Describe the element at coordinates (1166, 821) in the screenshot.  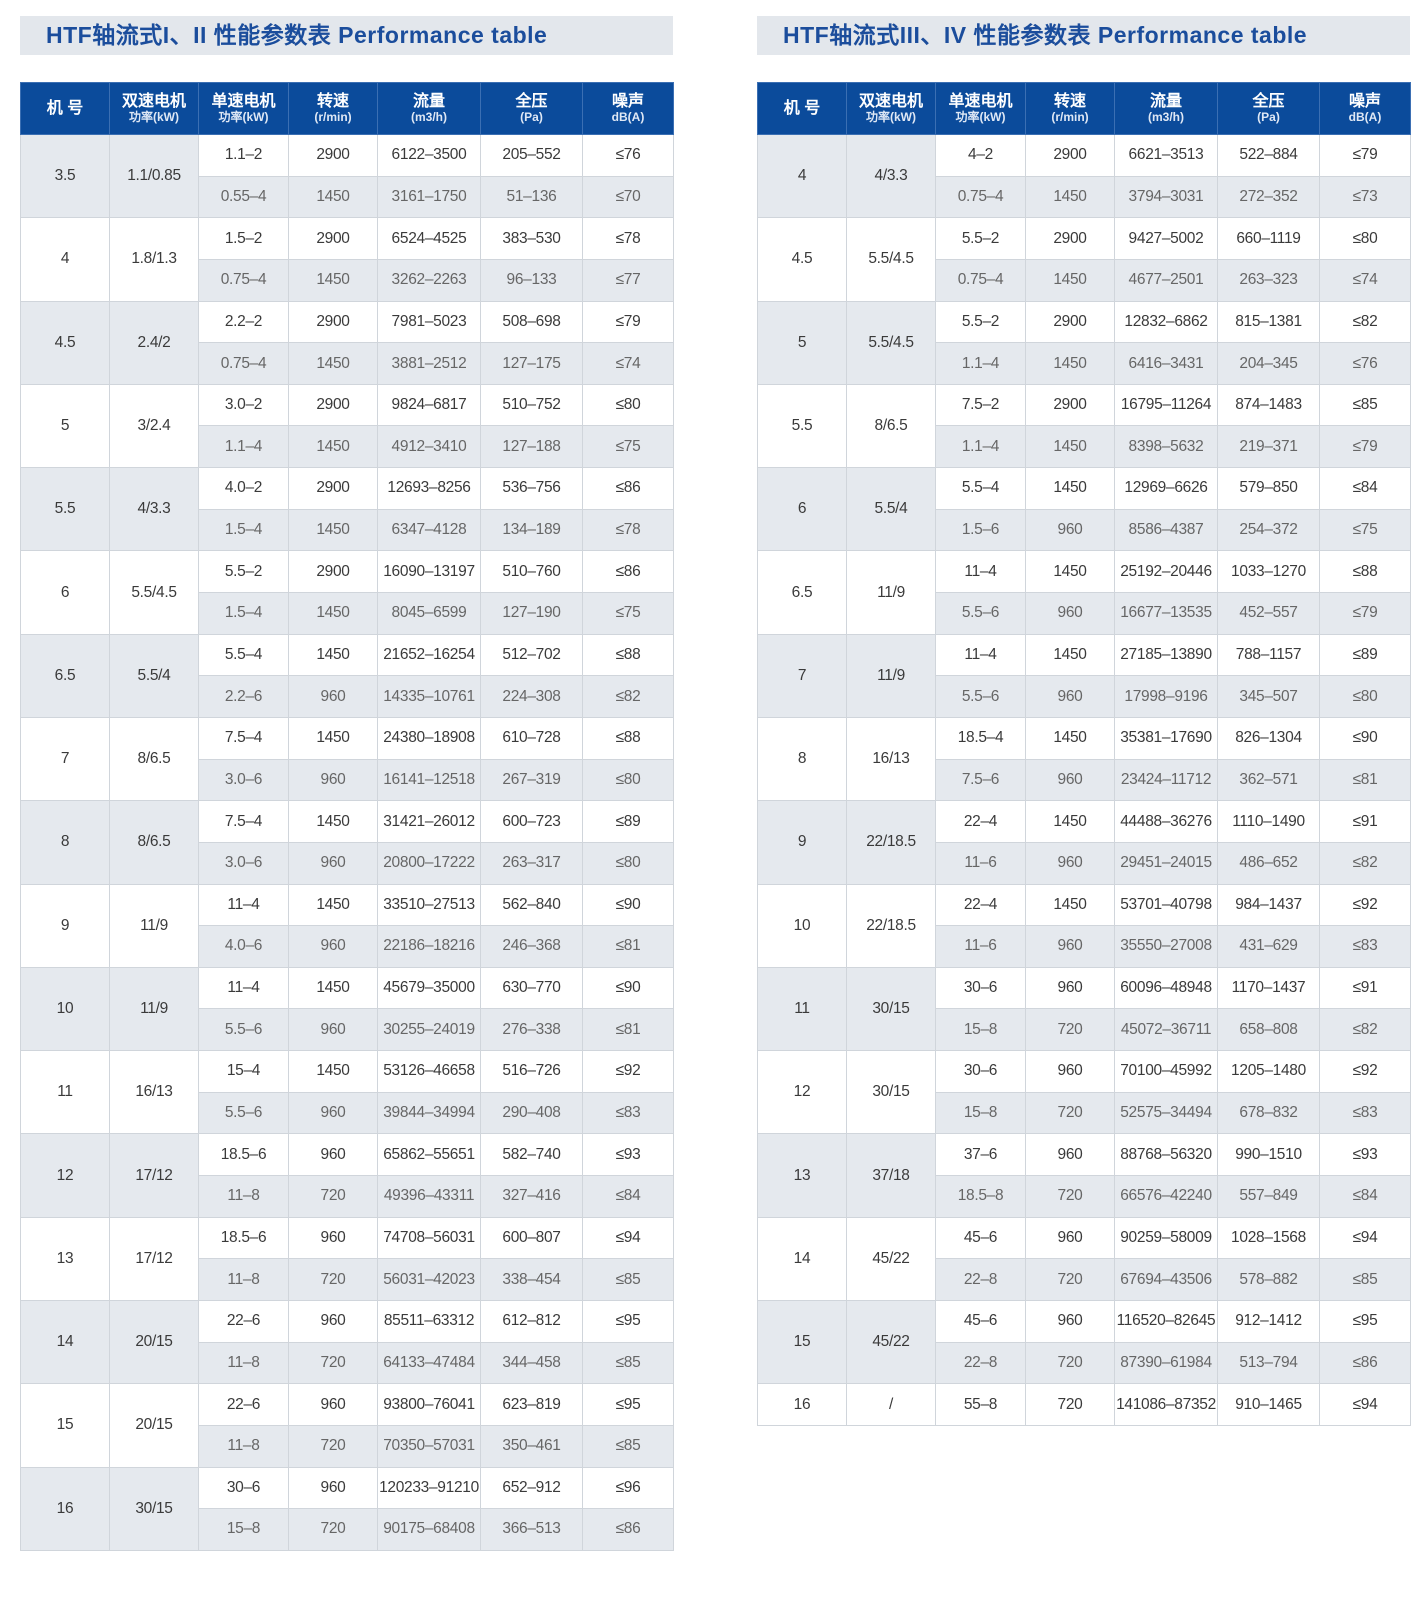
I see `airflow-cell: 44488–36276` at that location.